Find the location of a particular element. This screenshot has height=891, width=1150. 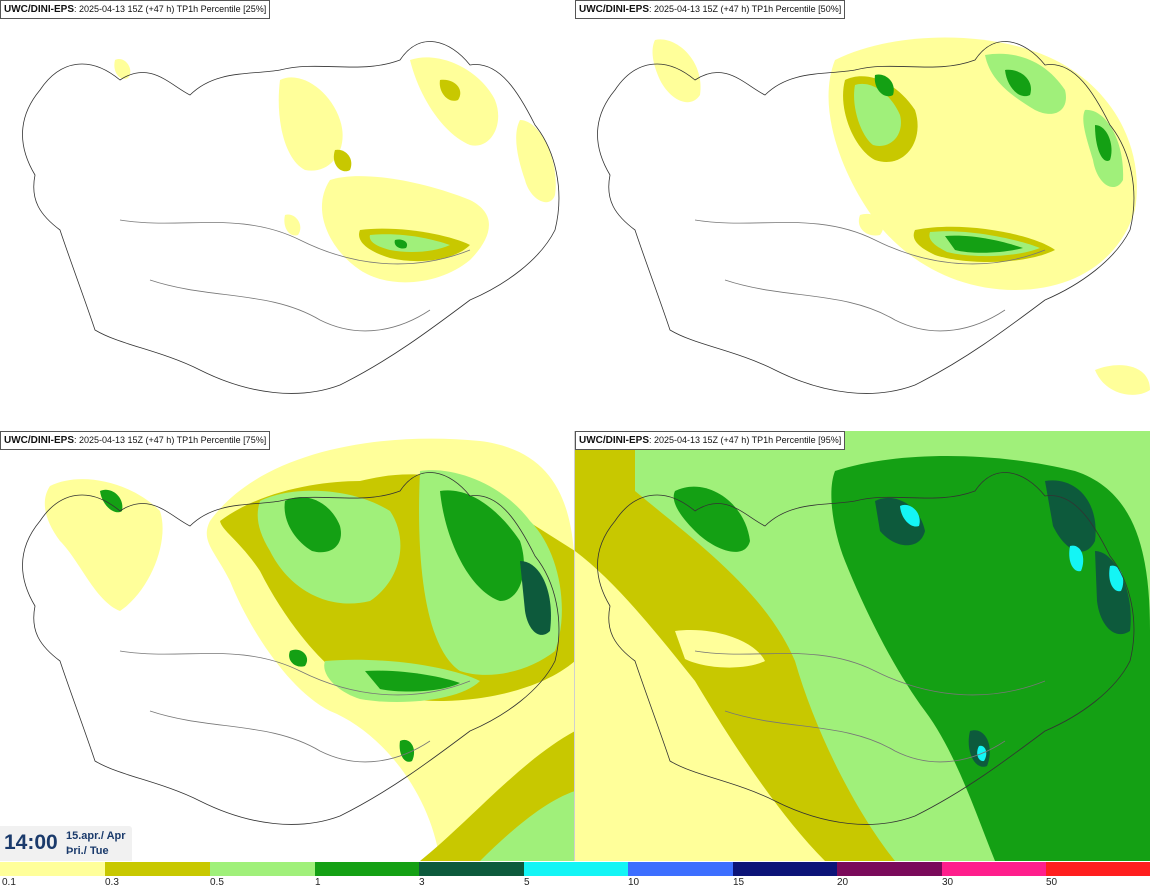

legend-label: 15 is located at coordinates (739, 882).